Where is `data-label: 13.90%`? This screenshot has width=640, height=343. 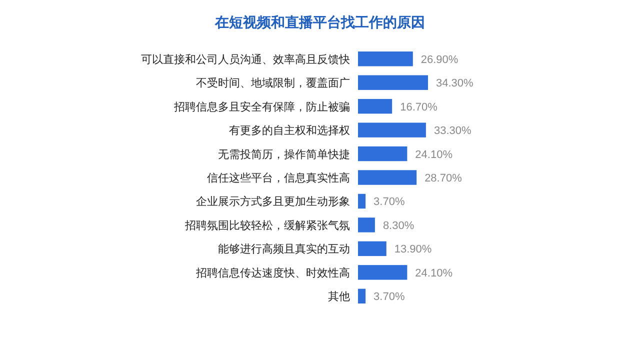
data-label: 13.90% is located at coordinates (413, 250).